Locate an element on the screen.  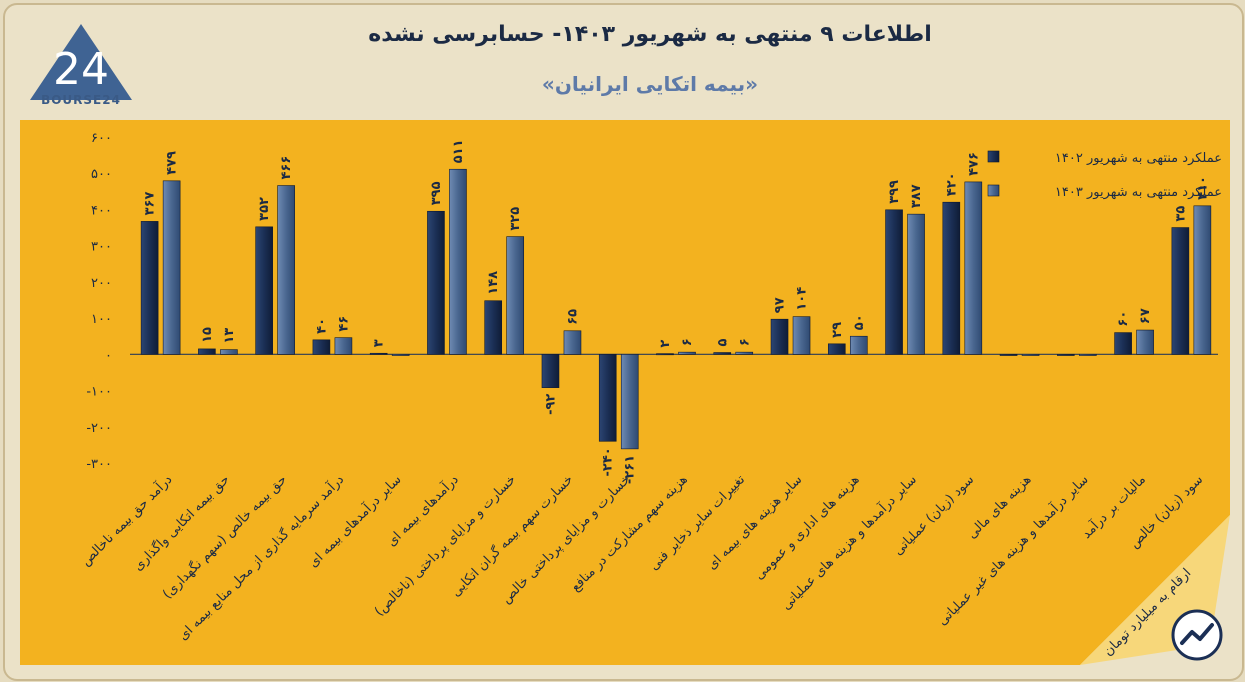
data-label: ۳۲۵ is located at coordinates (515, 219).